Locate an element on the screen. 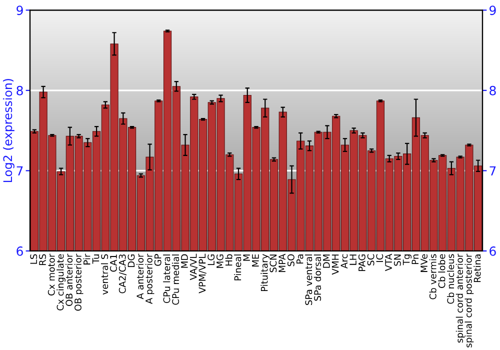 Image resolution: width=500 pixels, height=350 pixels. x-tick-label: CA2/CA3 is located at coordinates (122, 274).